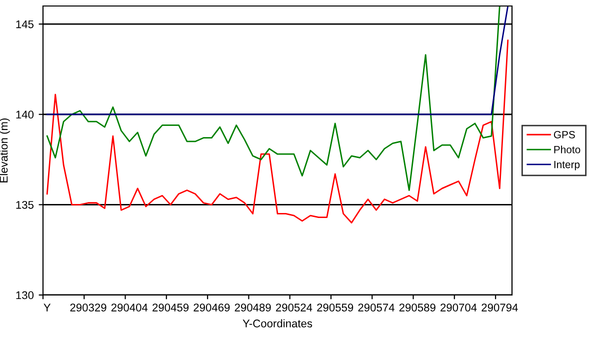  Describe the element at coordinates (277, 323) in the screenshot. I see `x-axis-title: Y-Coordinates` at that location.